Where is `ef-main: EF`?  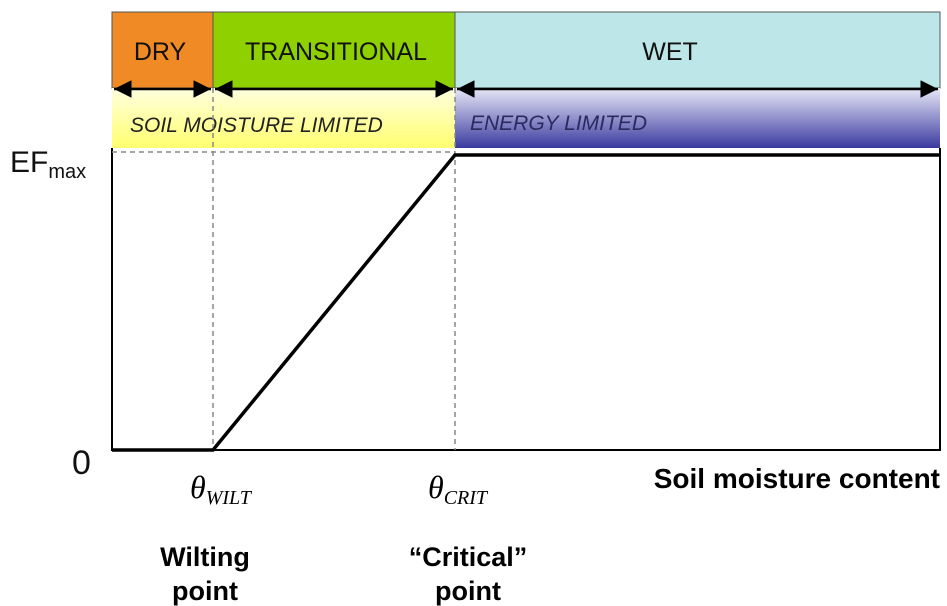 ef-main: EF is located at coordinates (29, 162).